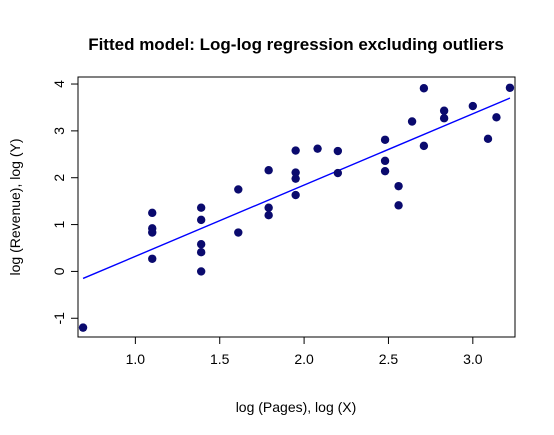  I want to click on y-tick-label: 3, so click(59, 131).